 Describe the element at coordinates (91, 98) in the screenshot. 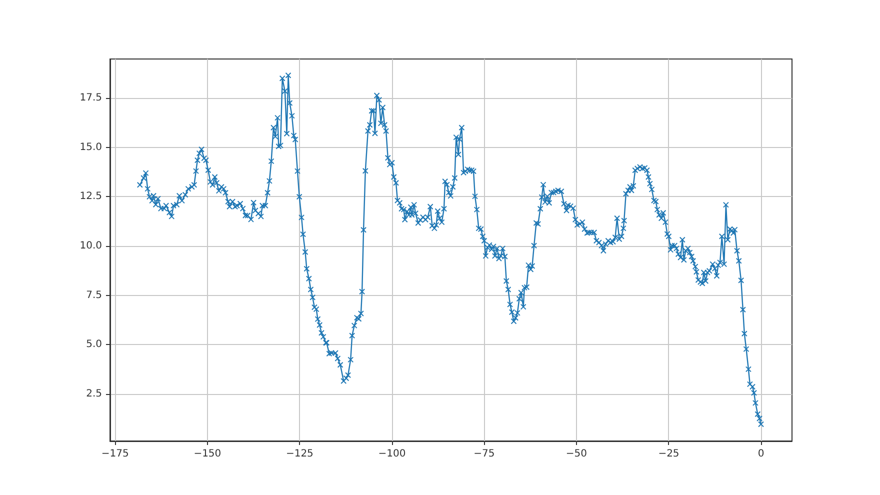

I see `y-tick-label: 17.5` at that location.